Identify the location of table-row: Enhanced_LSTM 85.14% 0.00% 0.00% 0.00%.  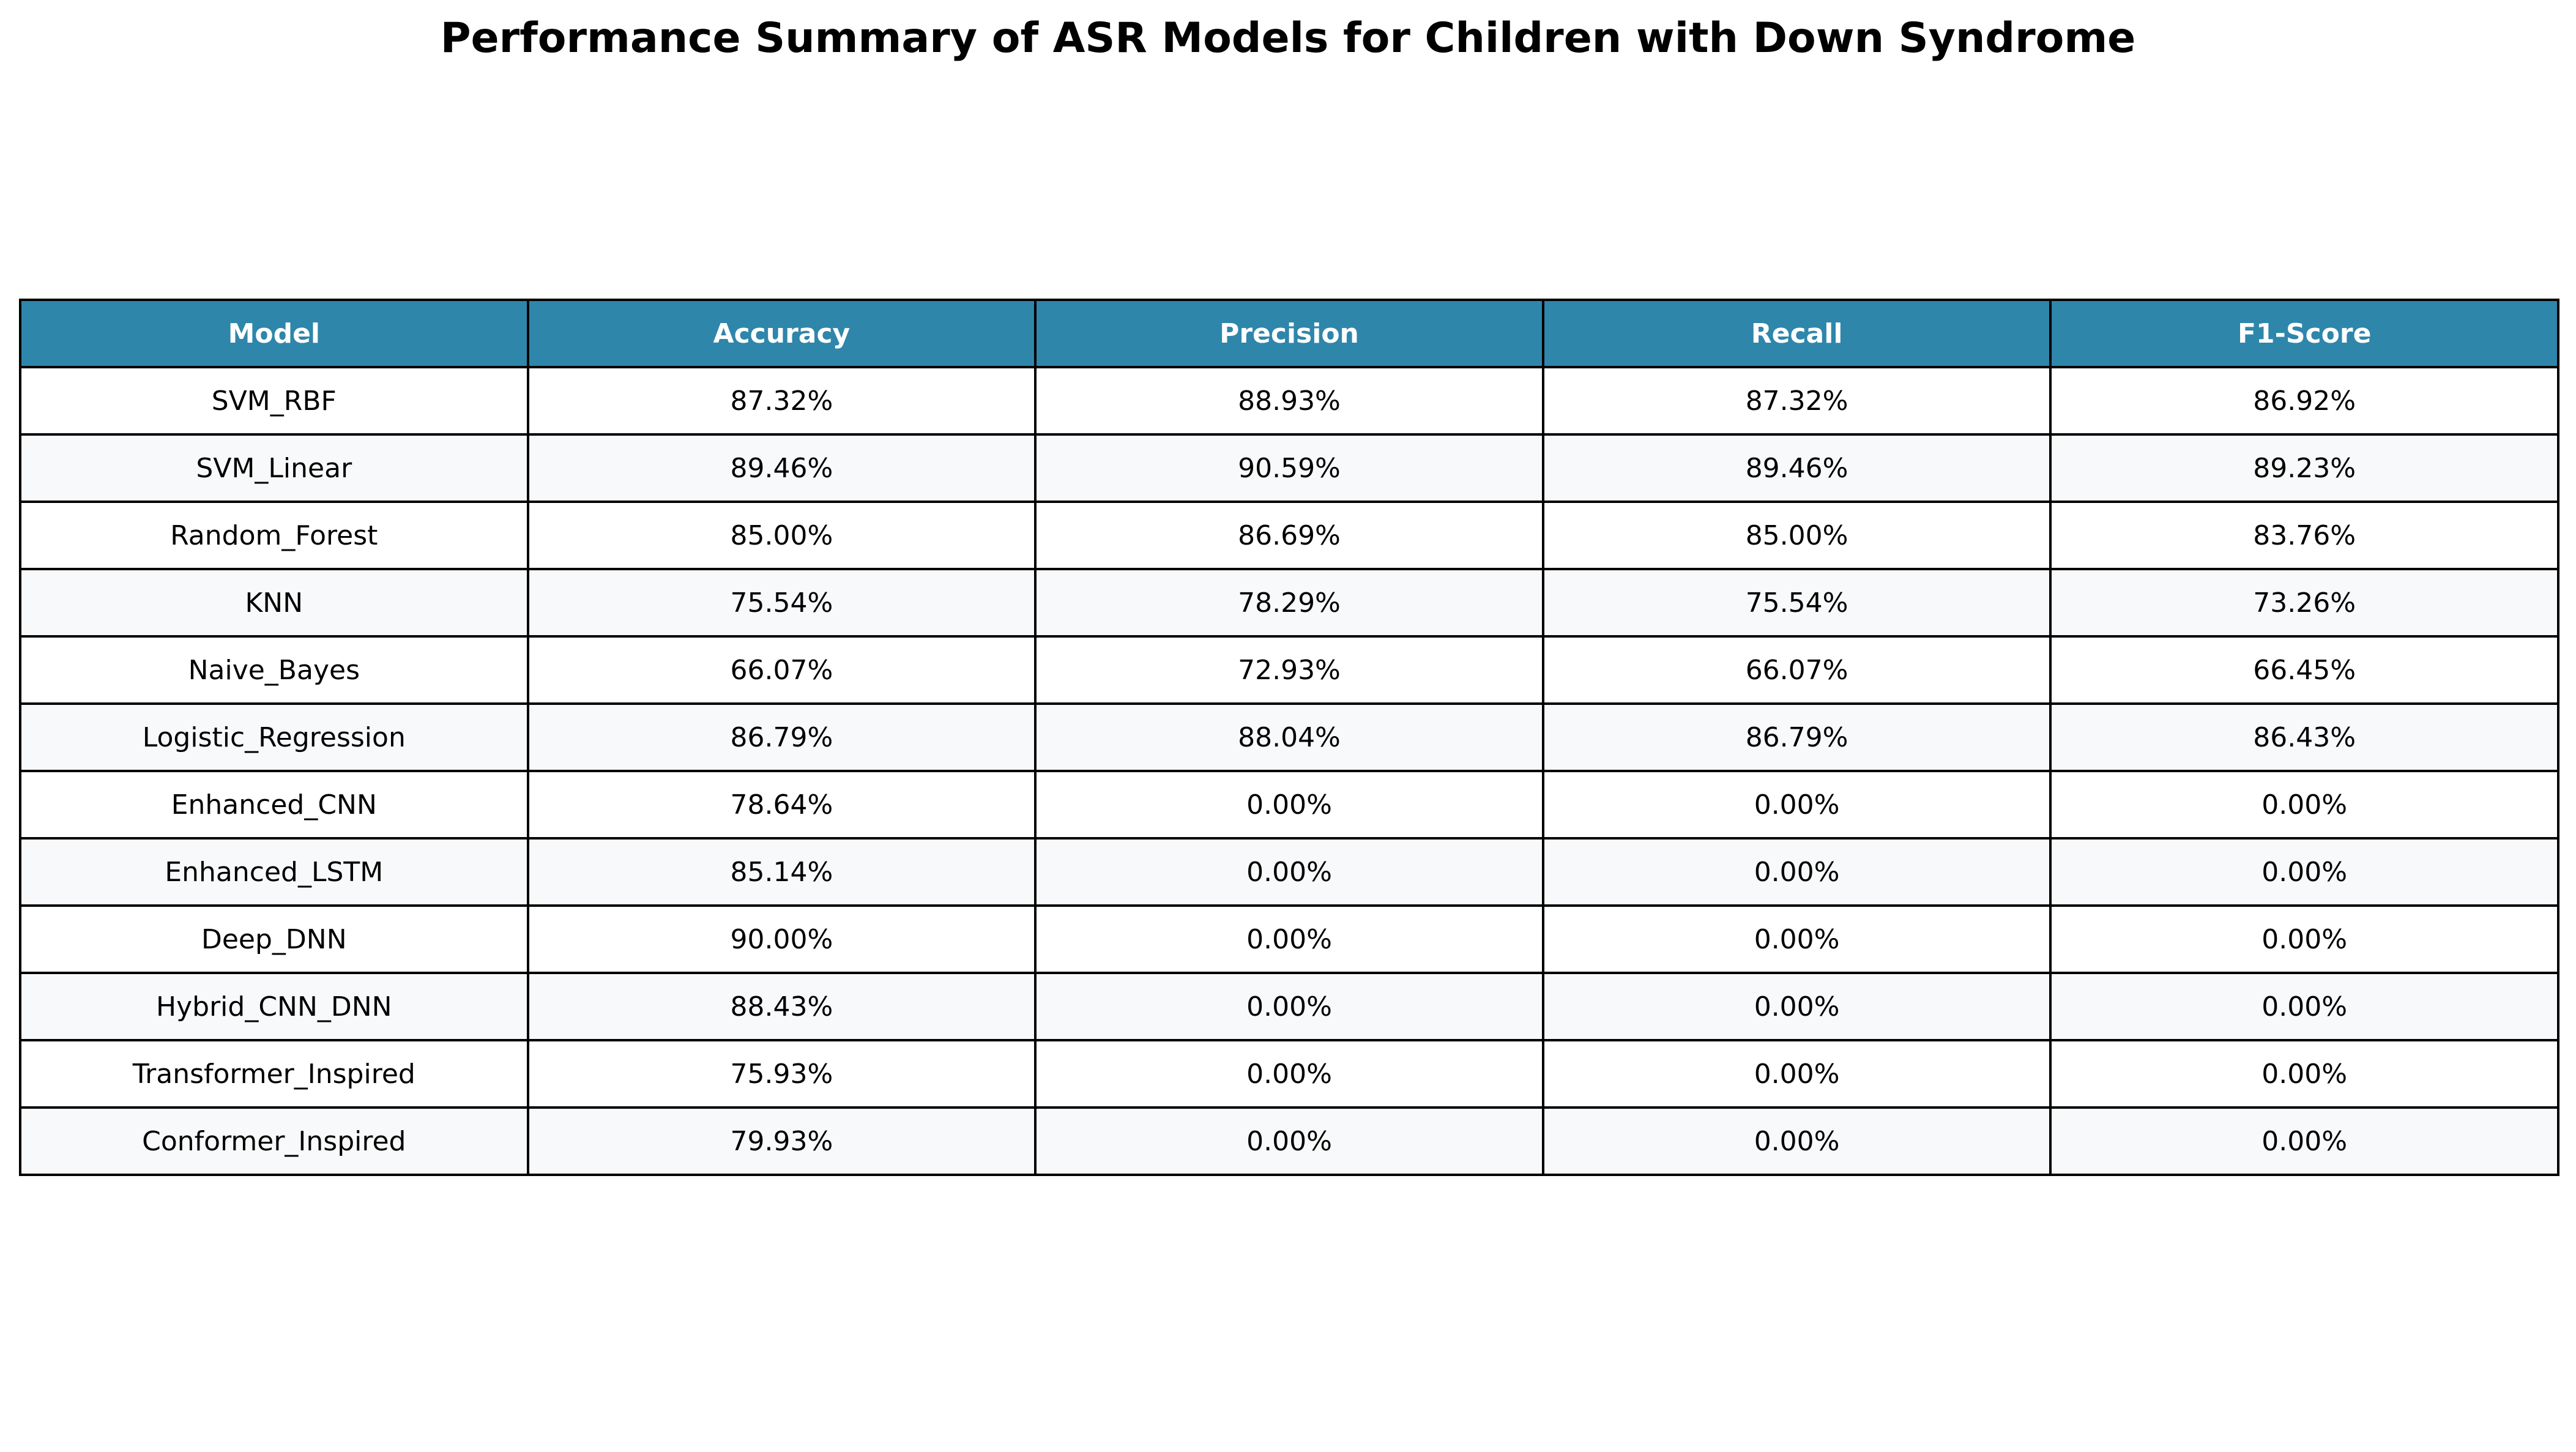
(1289, 872).